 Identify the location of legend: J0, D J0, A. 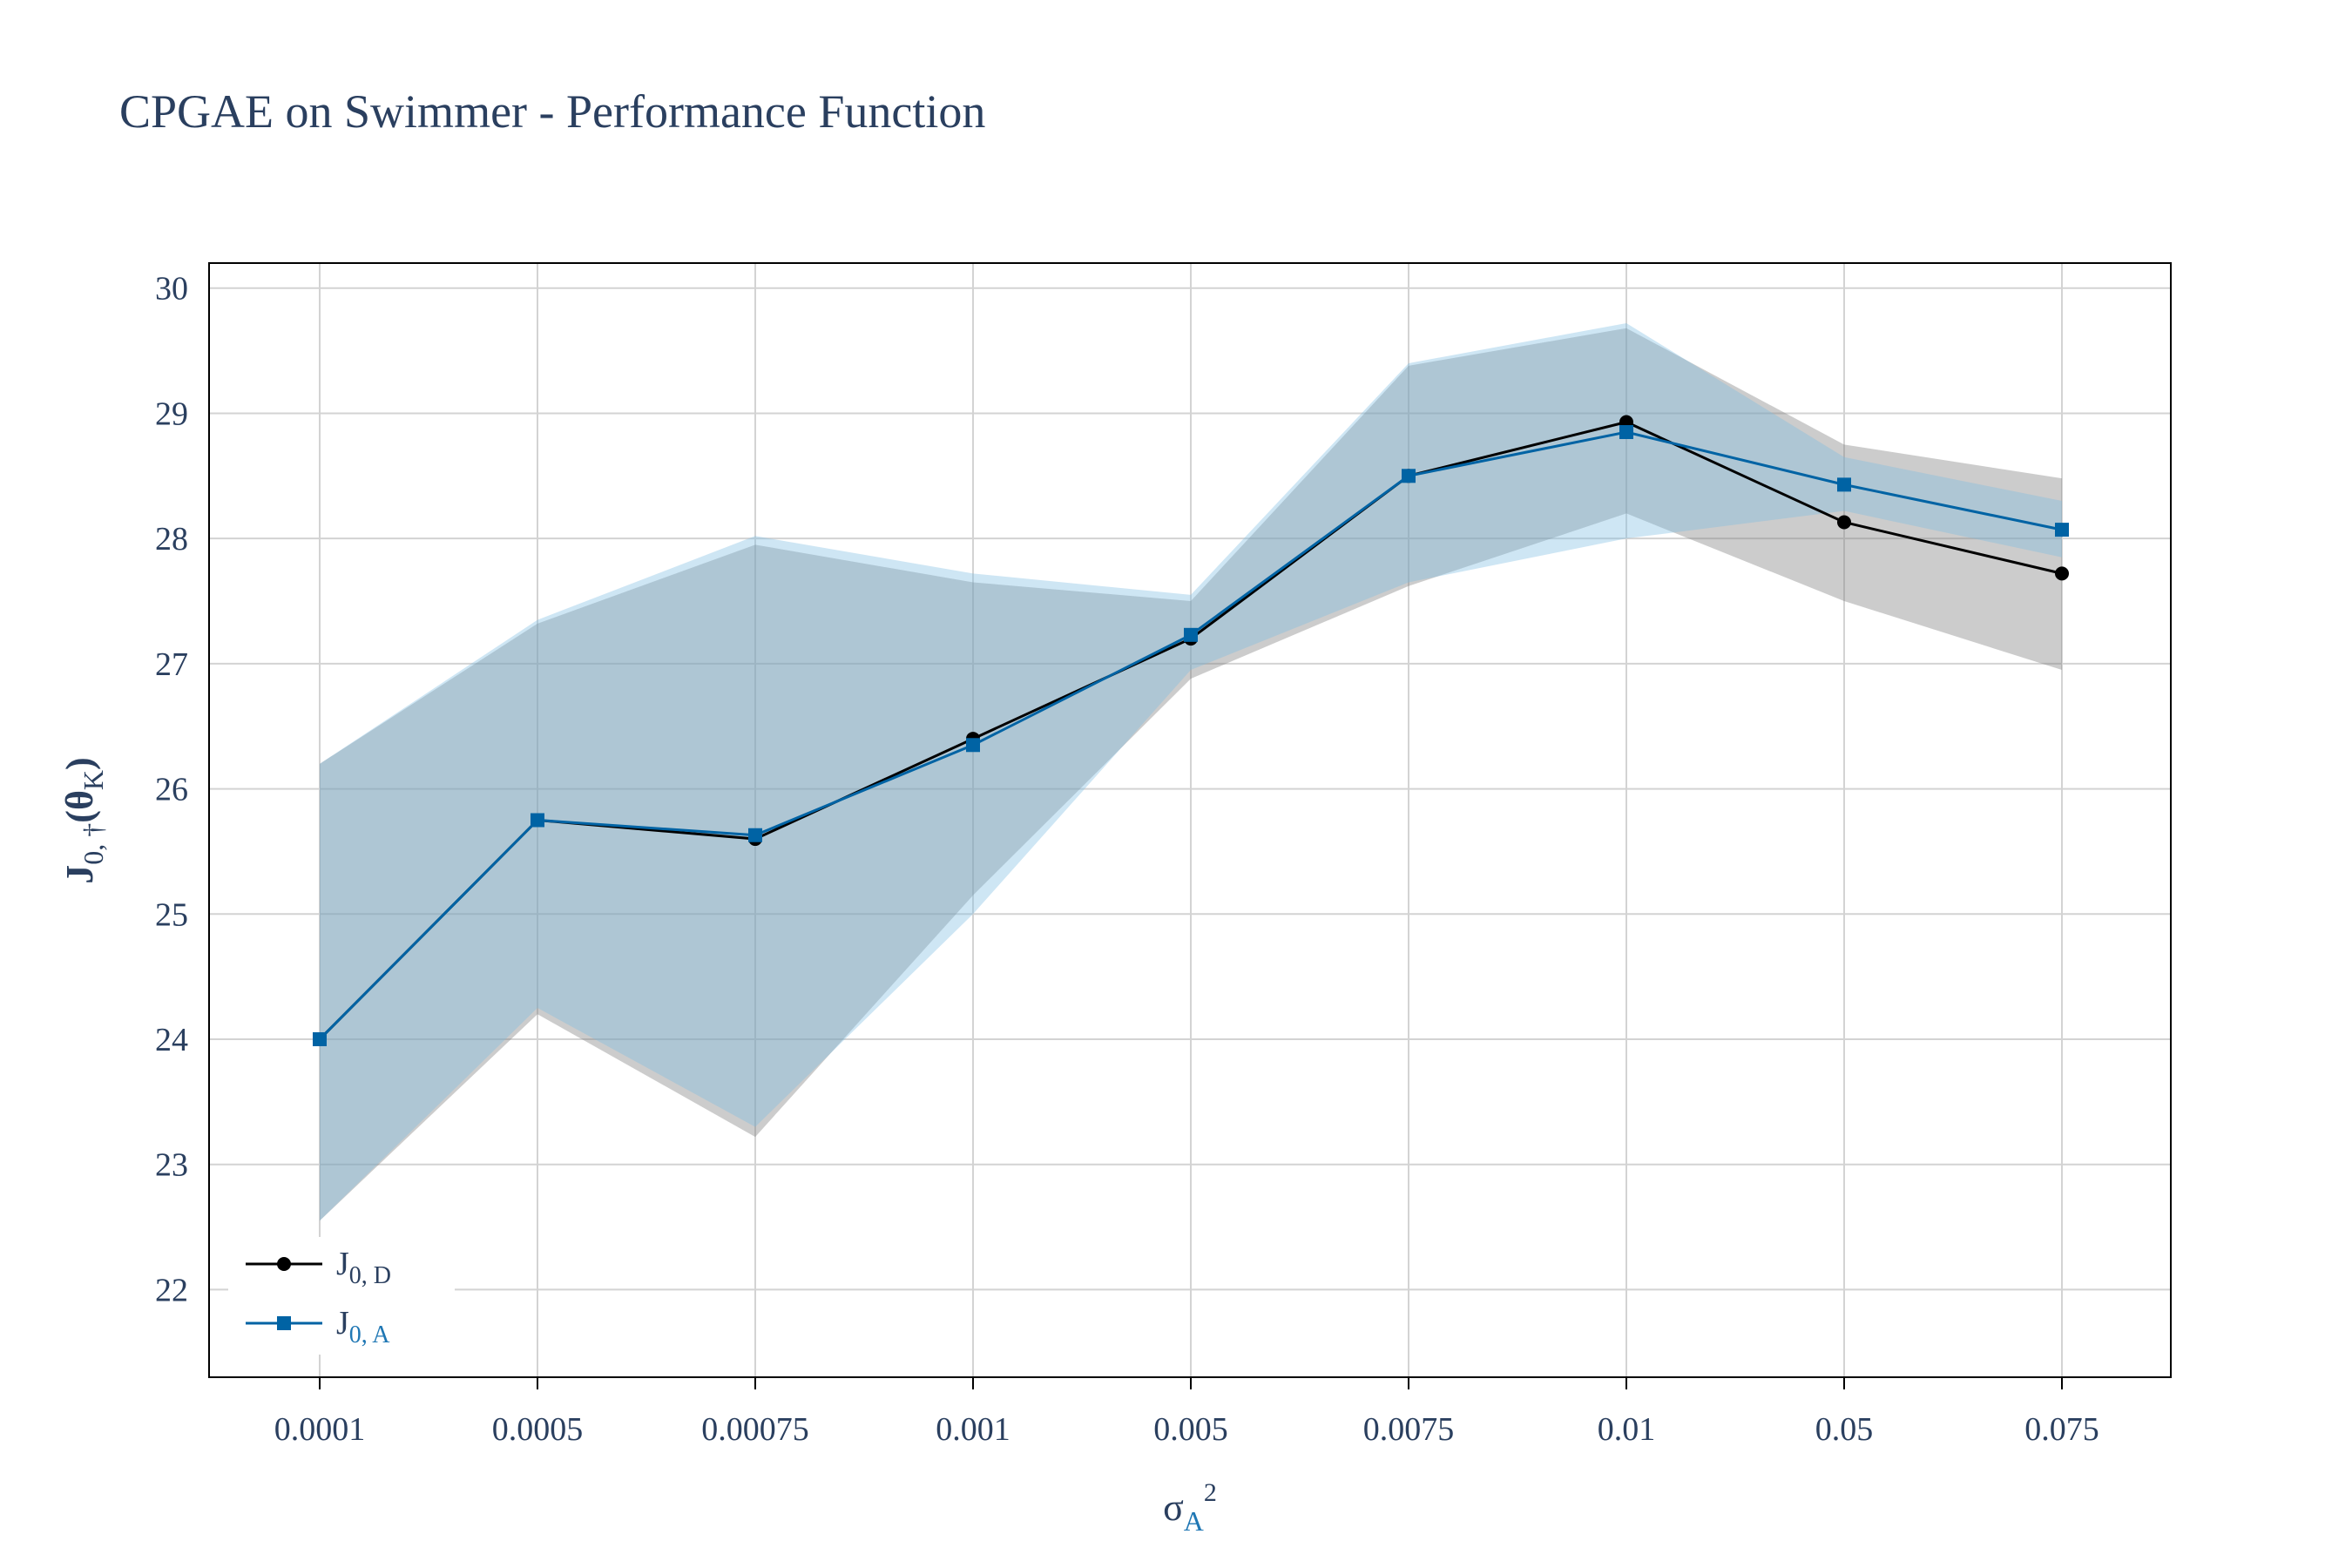
(341, 1296).